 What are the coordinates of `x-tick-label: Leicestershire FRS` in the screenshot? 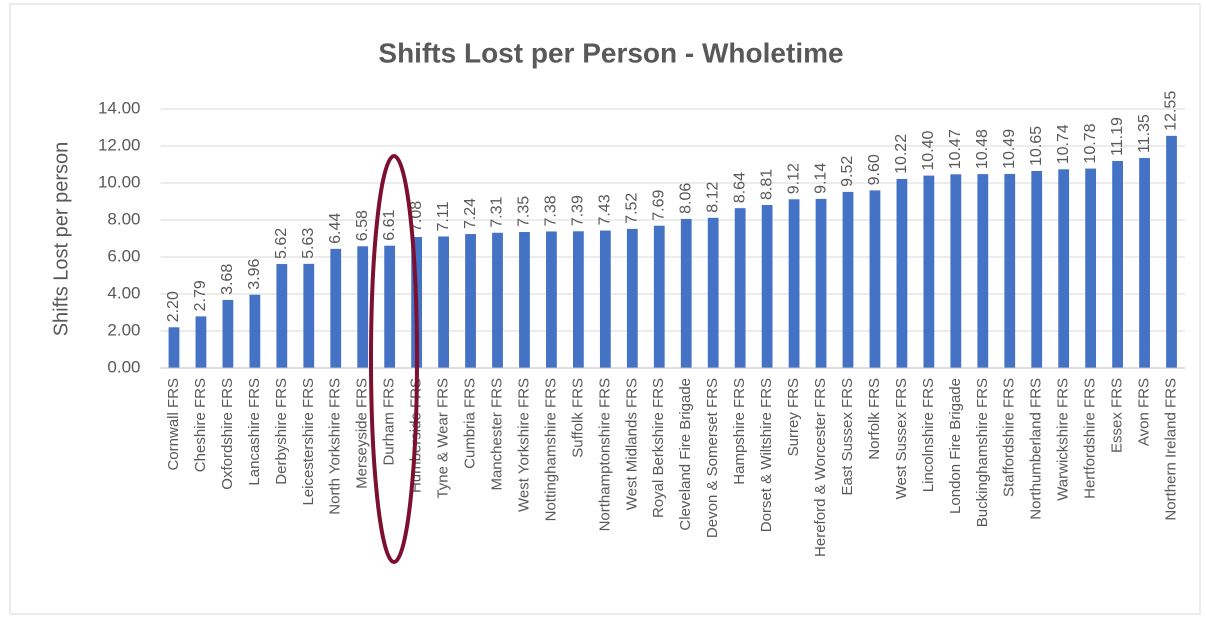 It's located at (308, 442).